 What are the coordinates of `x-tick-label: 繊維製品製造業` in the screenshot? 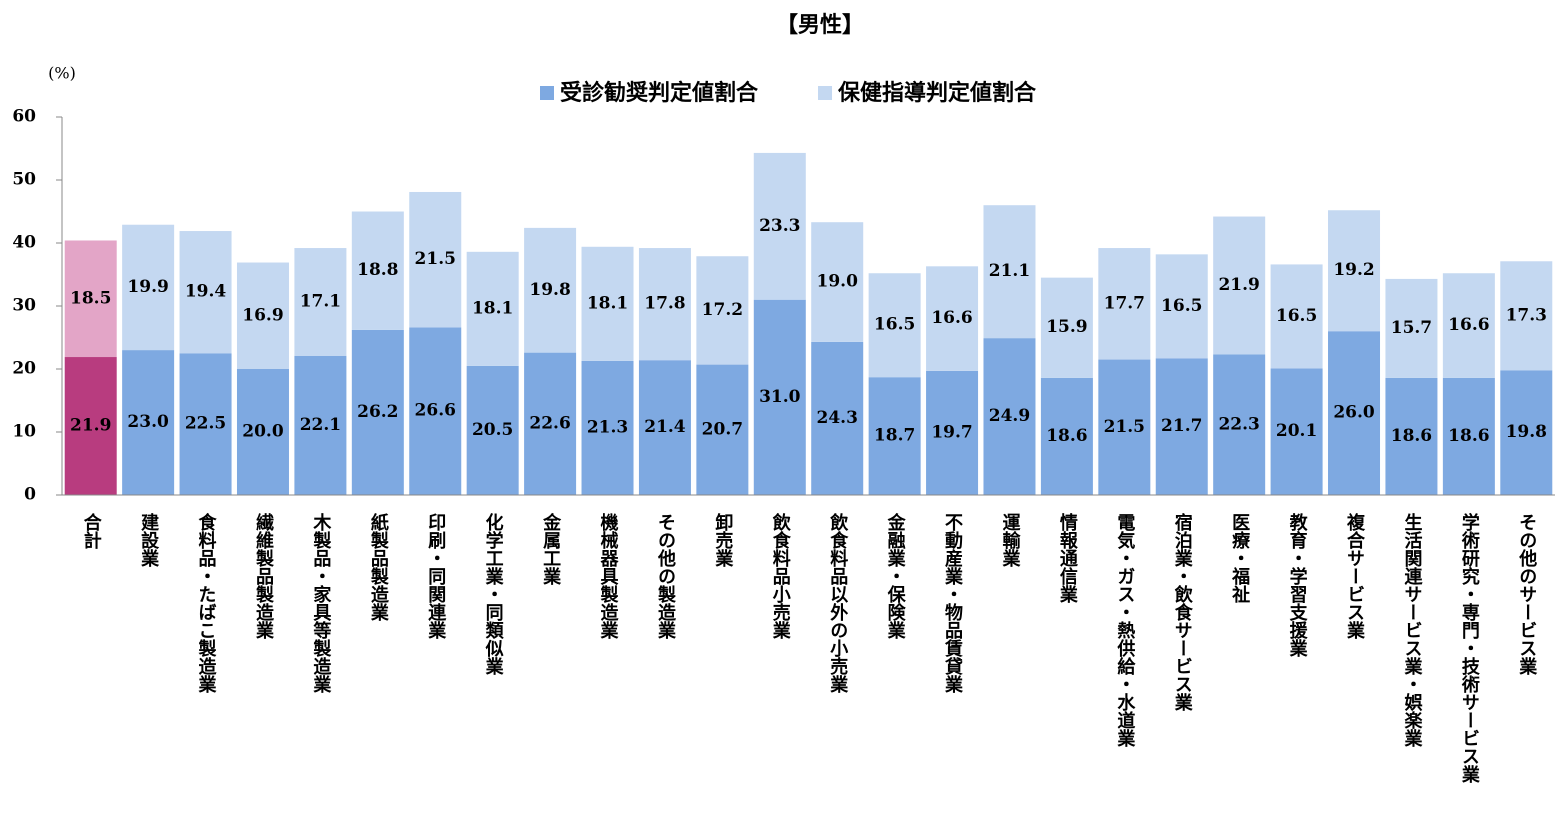 It's located at (264, 576).